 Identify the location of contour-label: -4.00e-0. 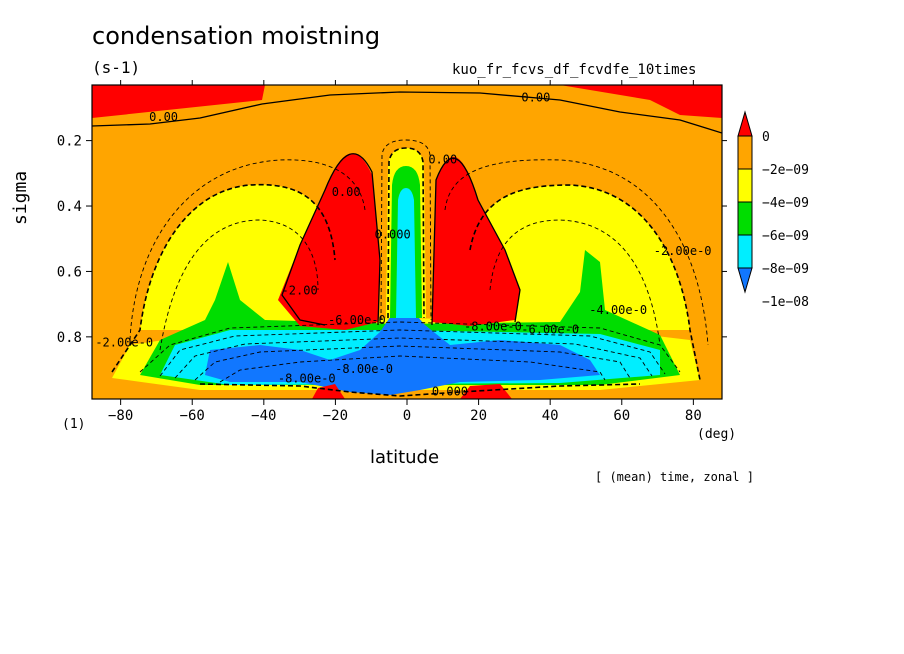
(618, 310).